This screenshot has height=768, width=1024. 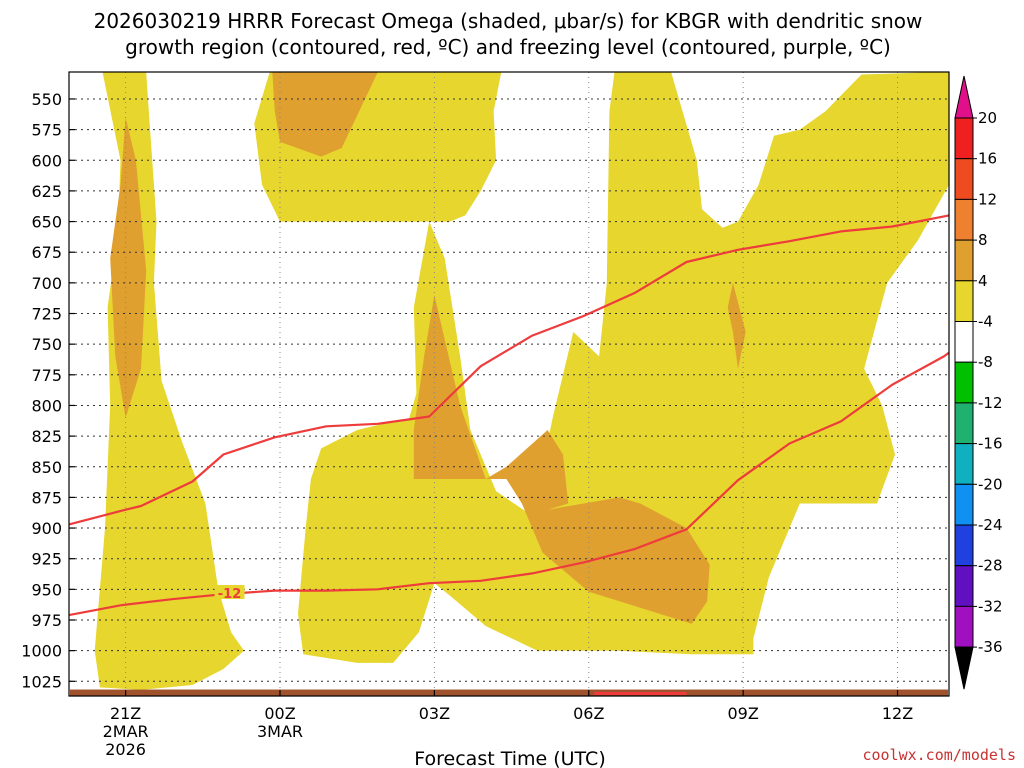 What do you see at coordinates (46, 467) in the screenshot?
I see `y-tick-label: 850` at bounding box center [46, 467].